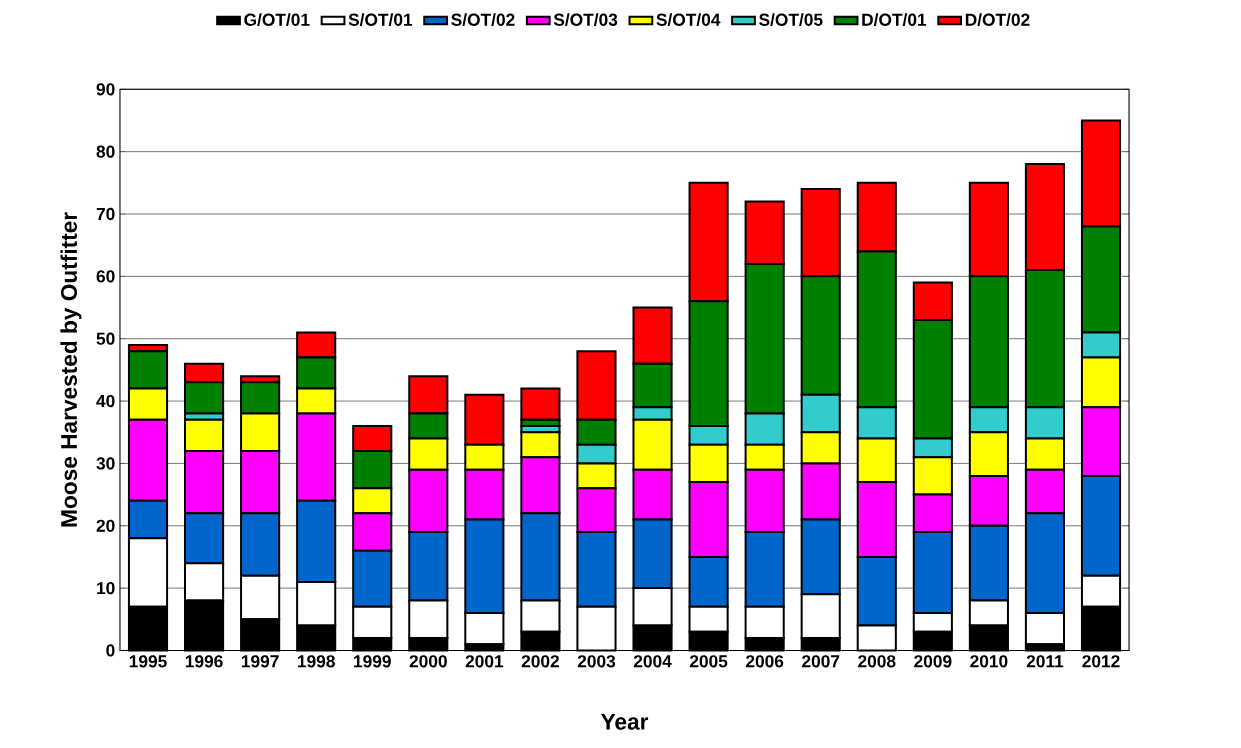 The image size is (1241, 748). Describe the element at coordinates (483, 20) in the screenshot. I see `legend-label: S/OT/02` at that location.